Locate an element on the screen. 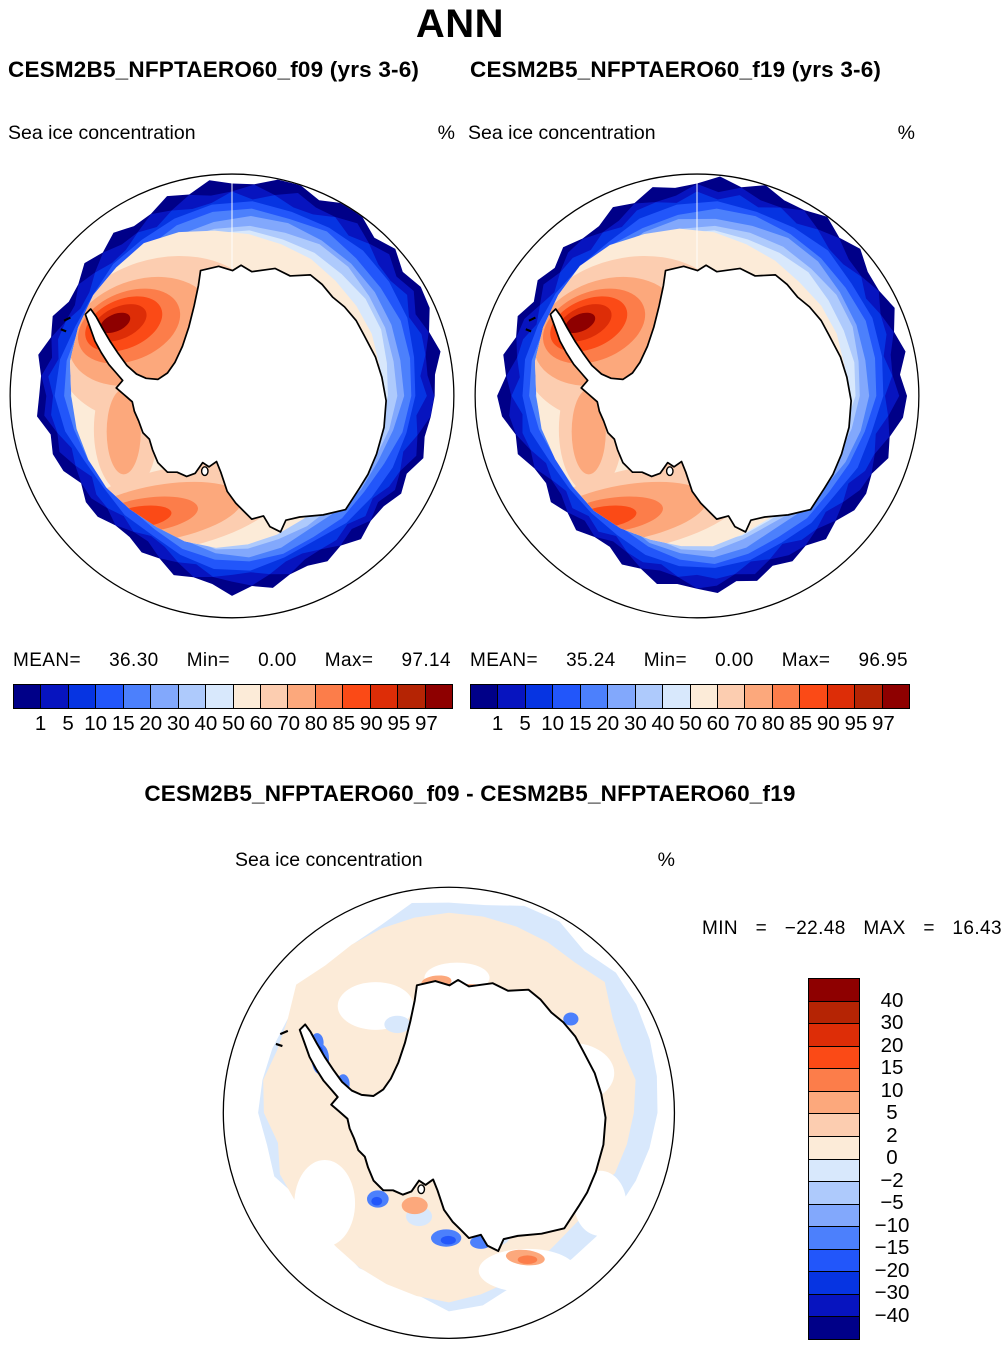  page-title: ANN is located at coordinates (460, 24).